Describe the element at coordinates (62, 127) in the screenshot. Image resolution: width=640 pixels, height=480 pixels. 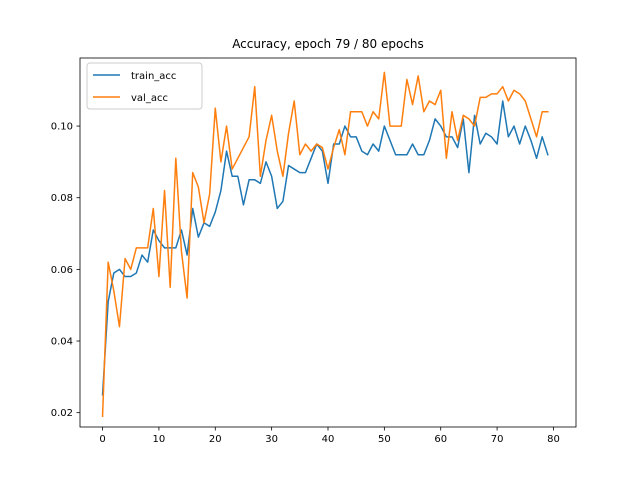
I see `y-tick-label: 0.10` at that location.